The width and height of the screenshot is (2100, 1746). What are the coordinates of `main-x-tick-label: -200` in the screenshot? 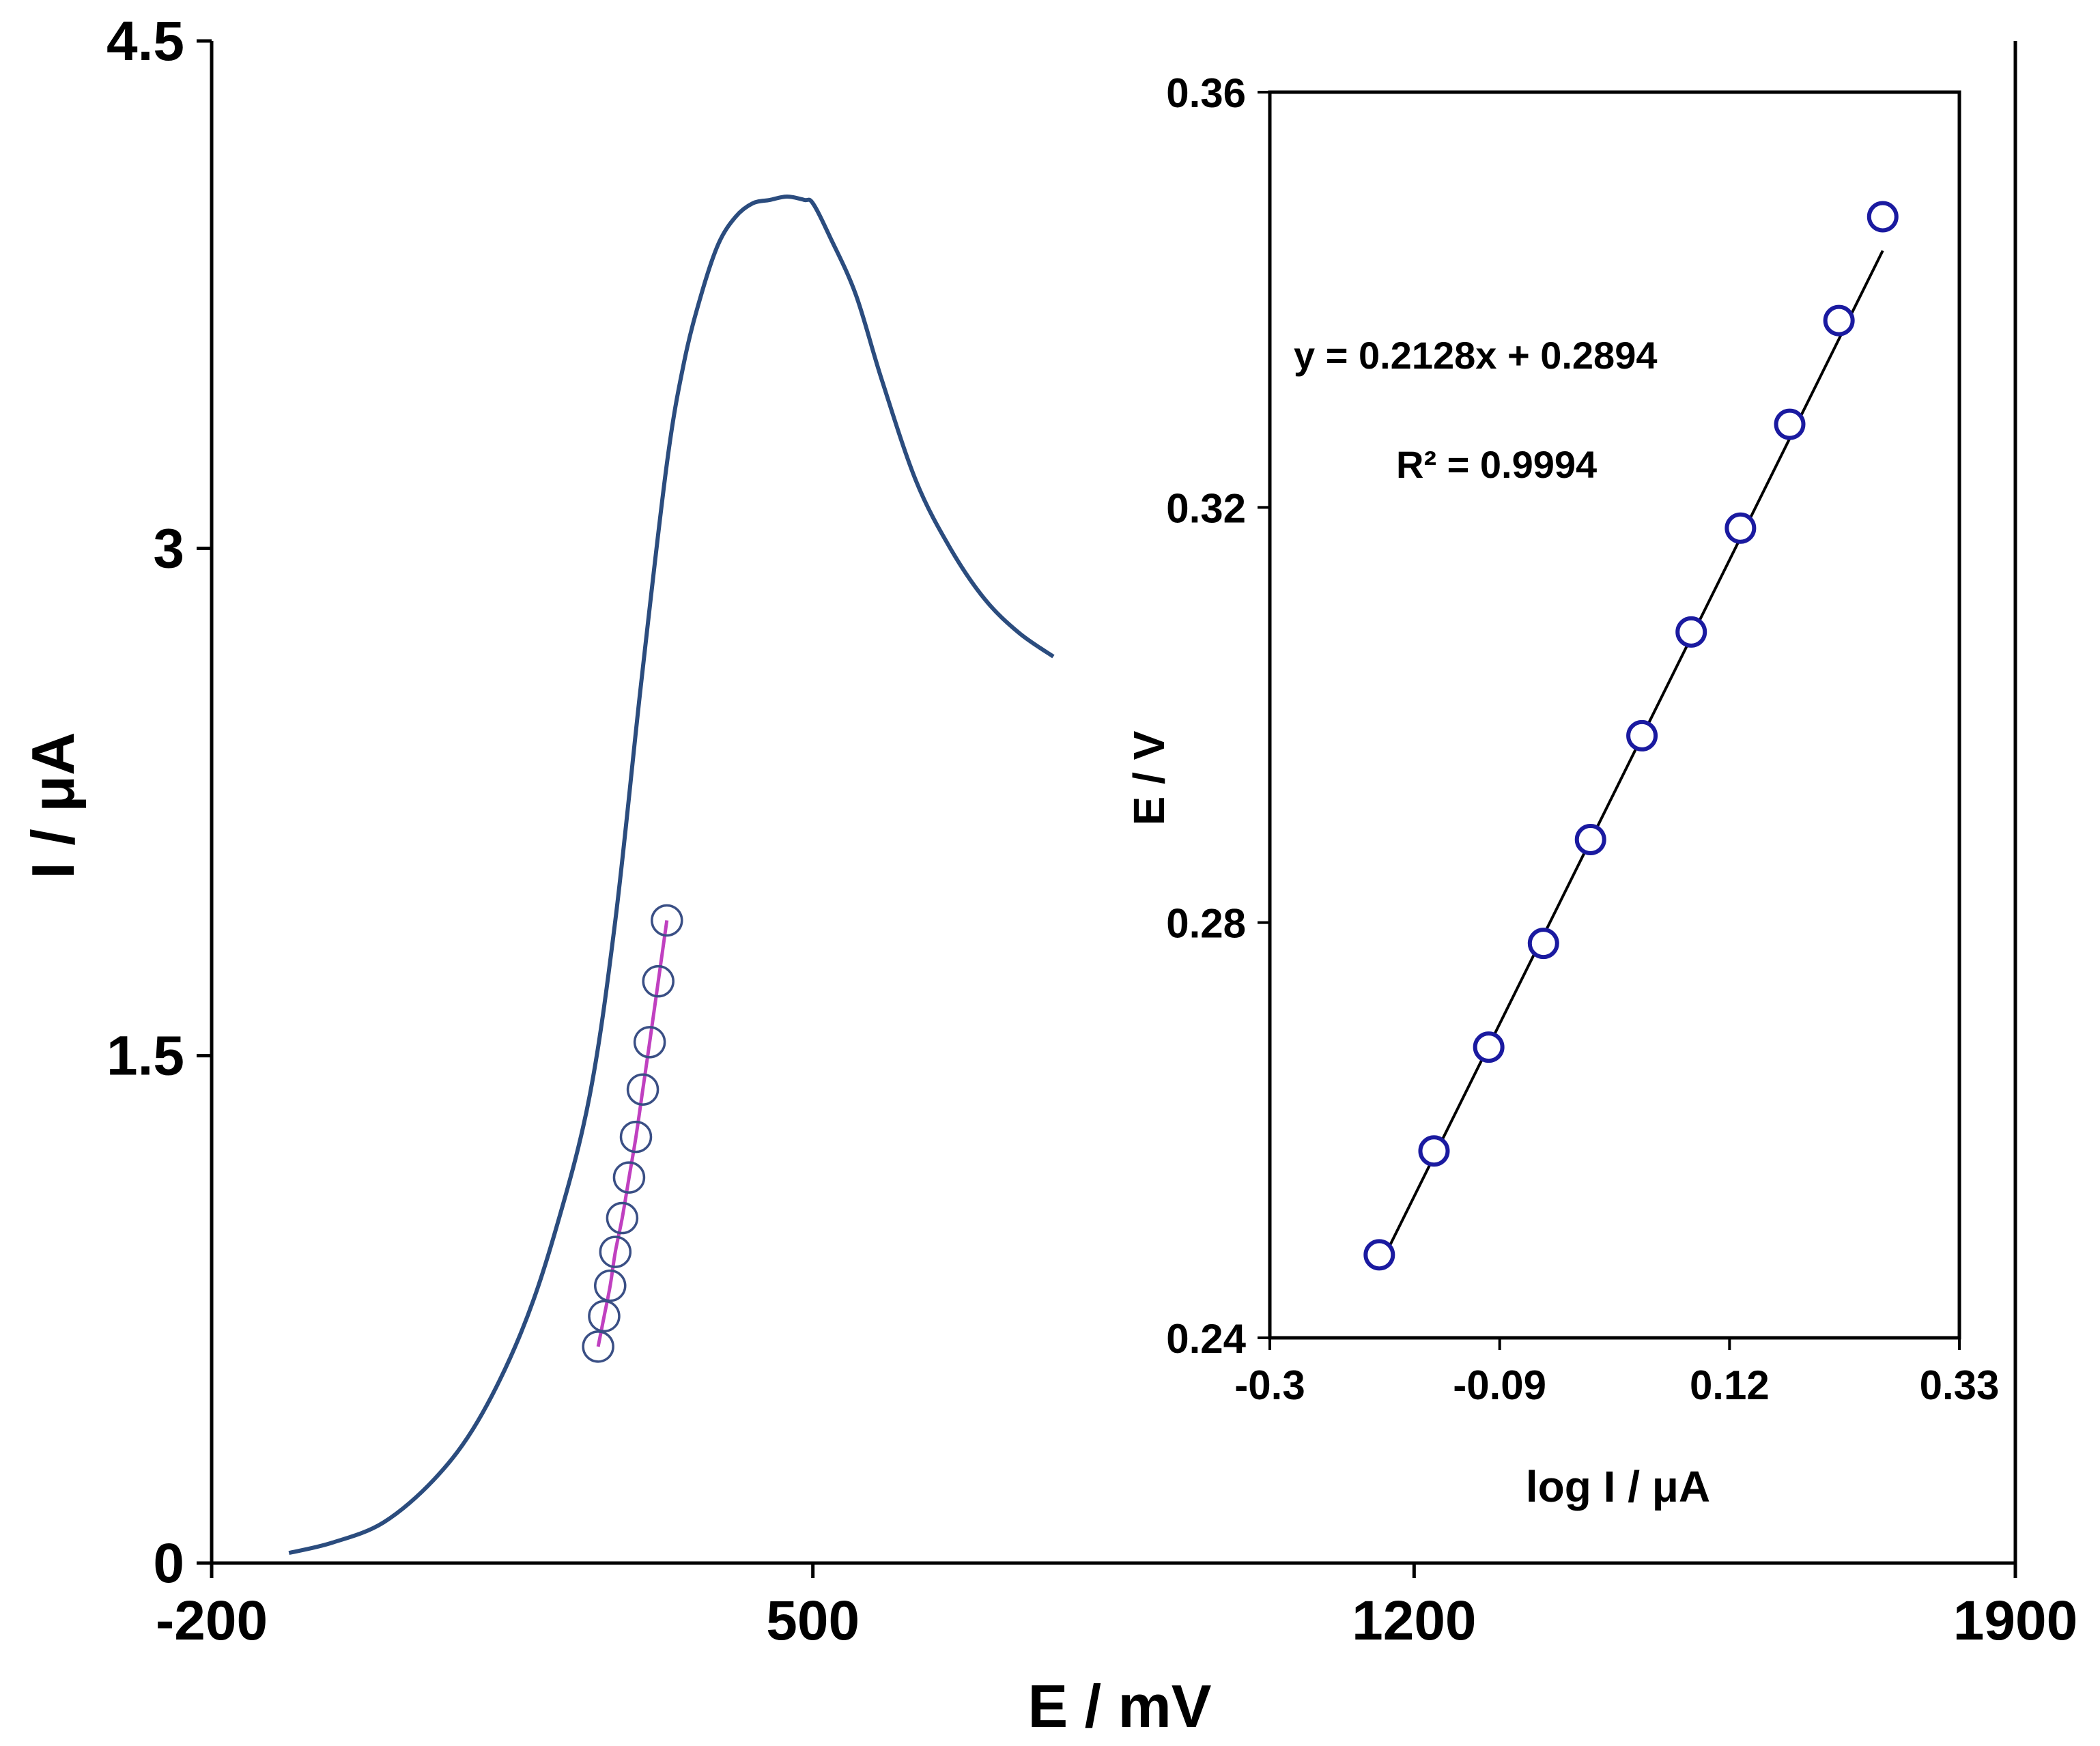 It's located at (212, 1621).